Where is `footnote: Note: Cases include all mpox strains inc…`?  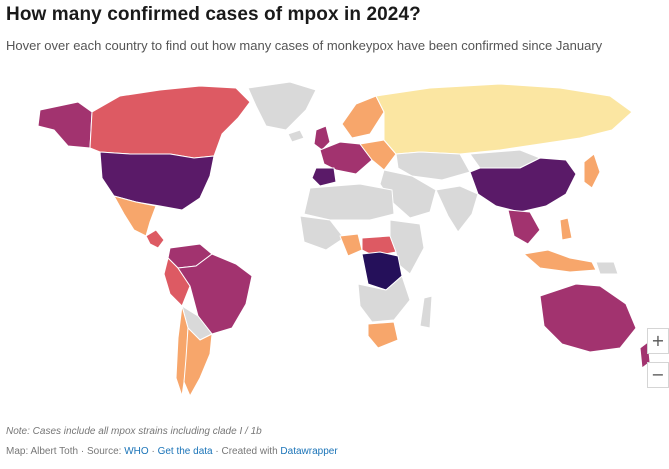 footnote: Note: Cases include all mpox strains inc… is located at coordinates (134, 431).